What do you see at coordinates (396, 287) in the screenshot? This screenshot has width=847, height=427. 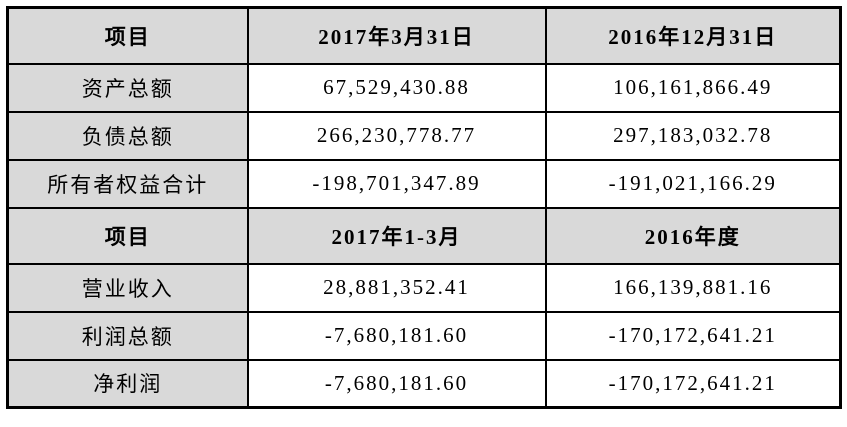 I see `value-operating-revenue-current: 28,881,352.41` at bounding box center [396, 287].